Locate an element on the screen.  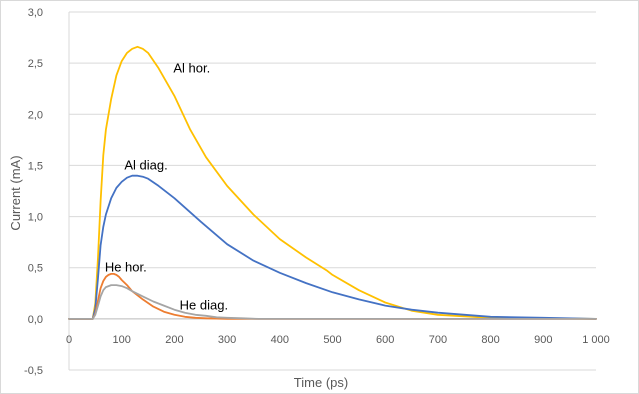
y-axis-title: Current (mA) is located at coordinates (15, 192).